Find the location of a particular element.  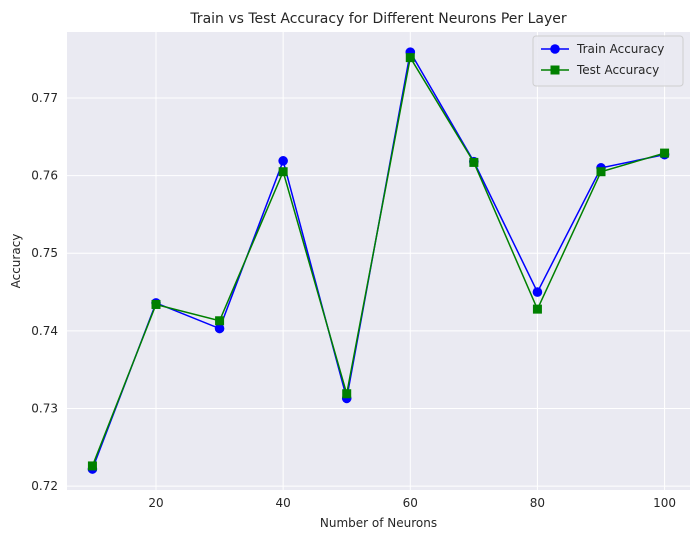

legend: Train Accuracy Test Accuracy is located at coordinates (608, 61).